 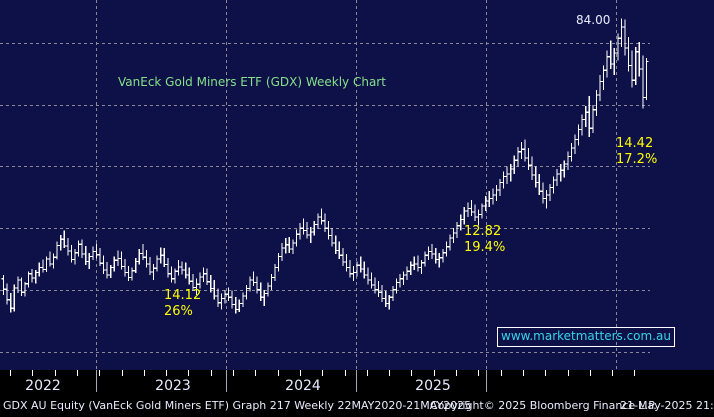 What do you see at coordinates (485, 247) in the screenshot?
I see `move-2-percent: 19.4%` at bounding box center [485, 247].